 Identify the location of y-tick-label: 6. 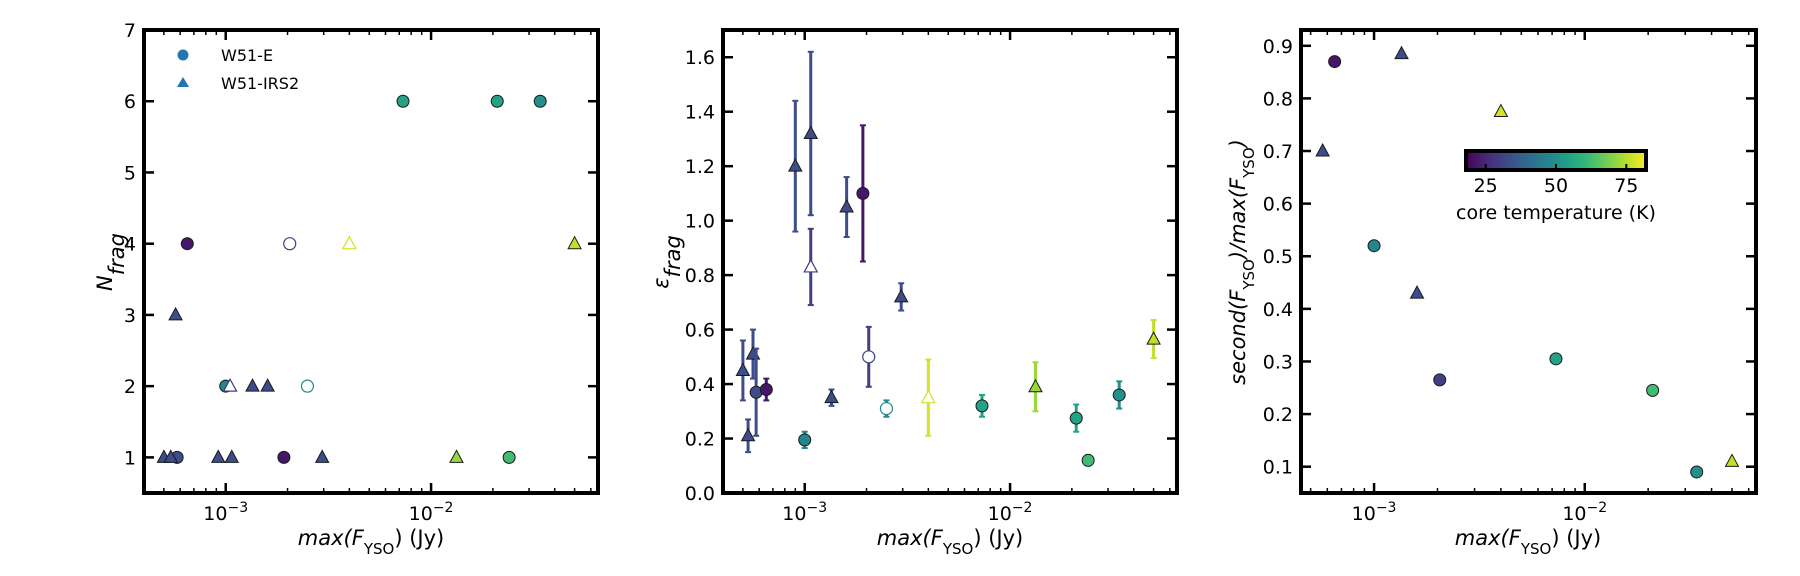
(130, 102).